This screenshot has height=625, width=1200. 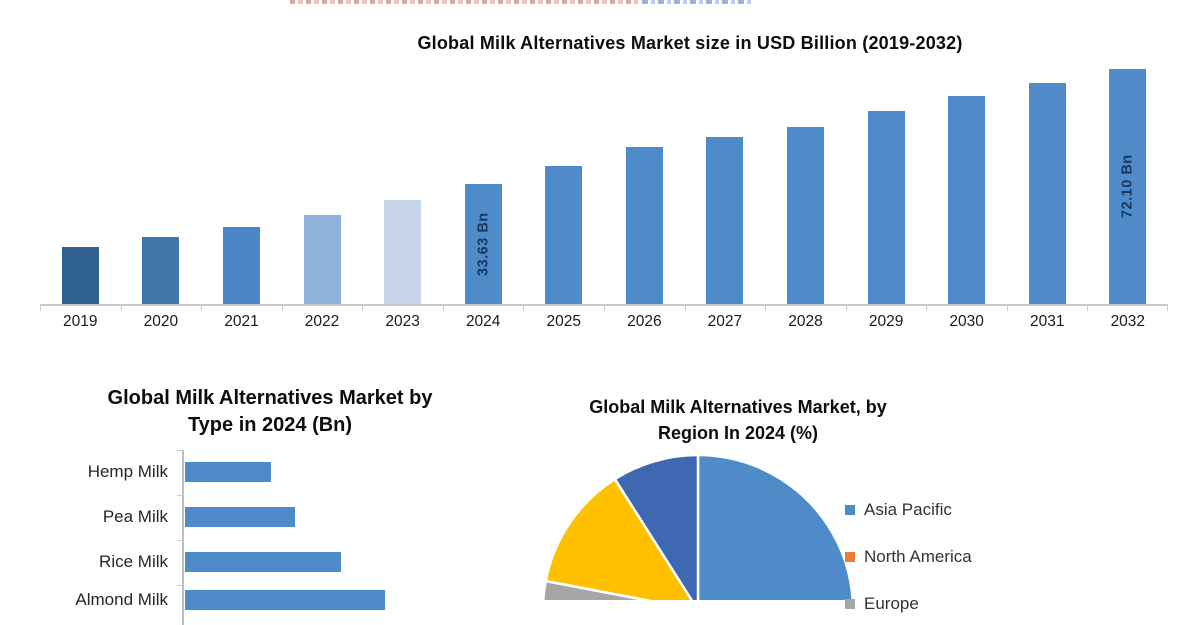 I want to click on bar-2020, so click(x=161, y=270).